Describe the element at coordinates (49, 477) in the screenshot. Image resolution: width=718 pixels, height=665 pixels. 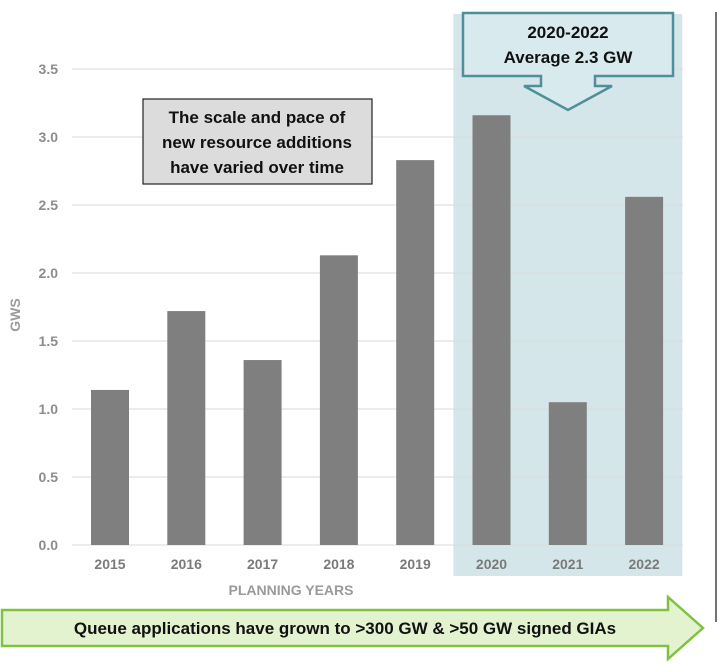
I see `y-tick-label: 0.5` at that location.